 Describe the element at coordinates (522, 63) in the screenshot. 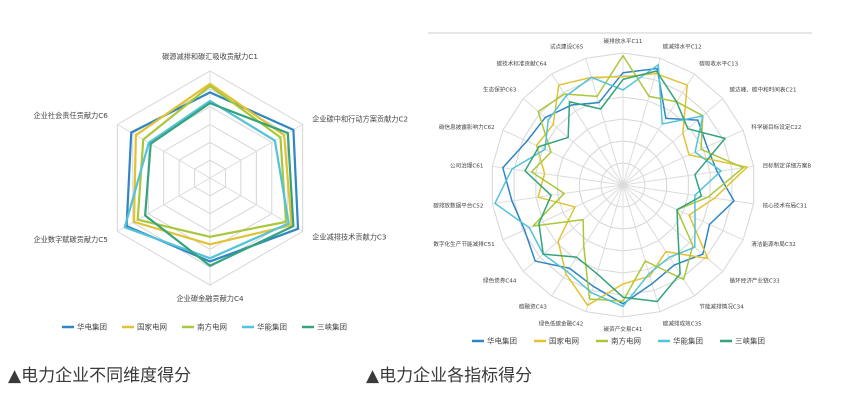

I see `axis-label: 碳技术标准贡献C64` at that location.